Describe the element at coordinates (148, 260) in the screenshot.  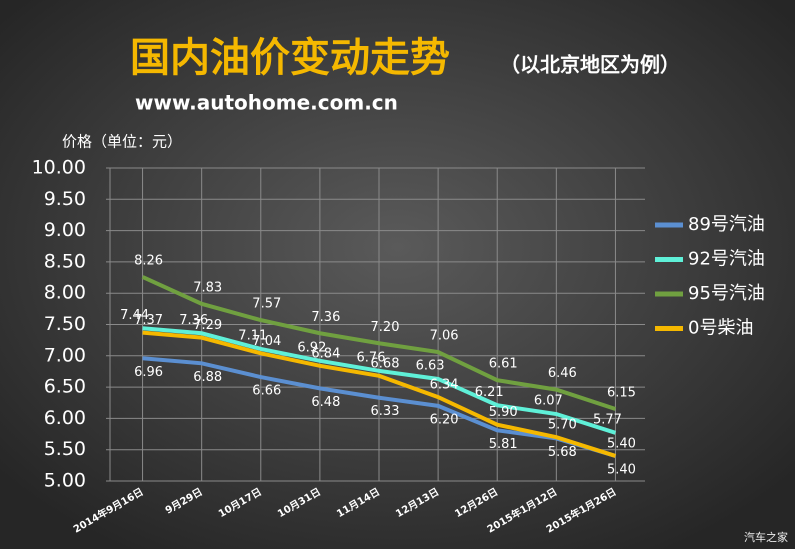
I see `data-label: 8.26` at that location.